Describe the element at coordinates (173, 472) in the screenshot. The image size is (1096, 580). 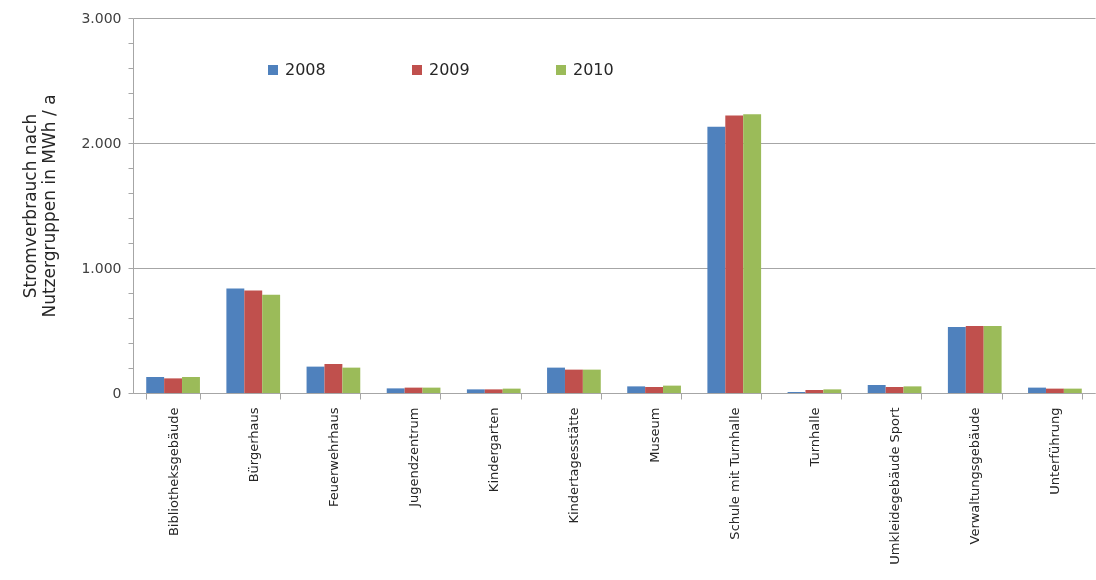
I see `x-tick-label: Bibliotheksgebäude` at that location.